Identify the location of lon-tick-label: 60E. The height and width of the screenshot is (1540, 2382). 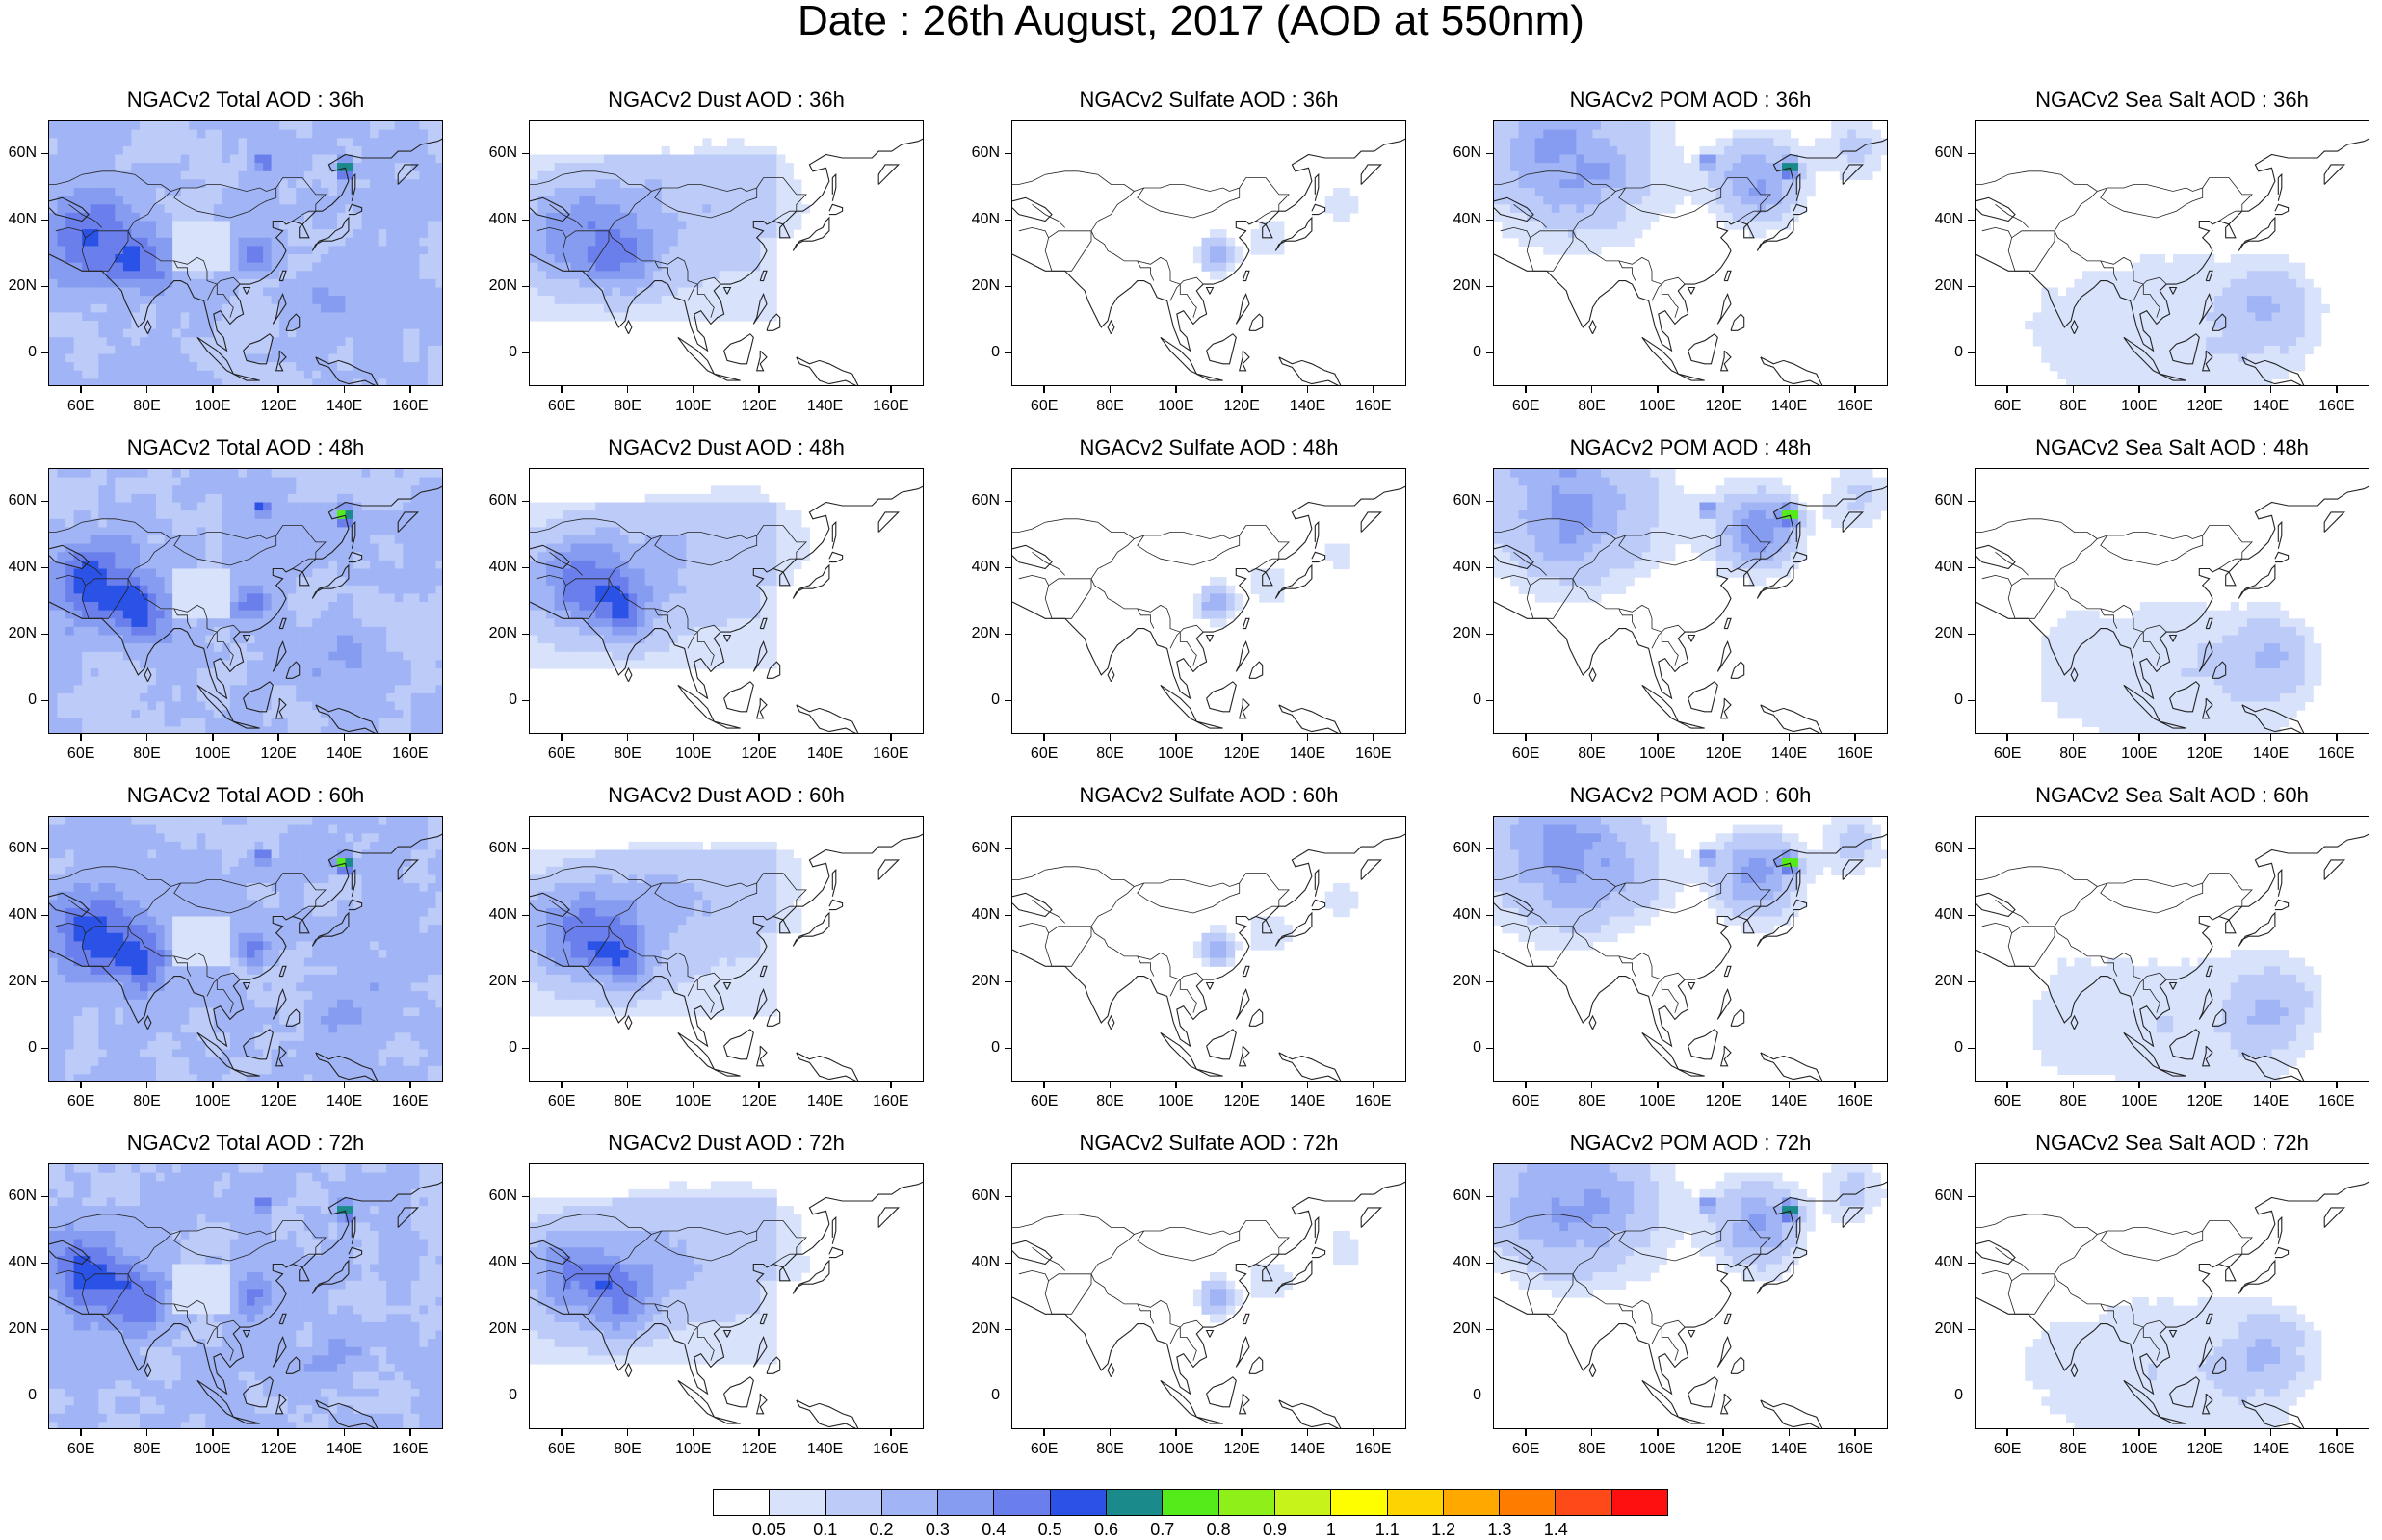
(1044, 406).